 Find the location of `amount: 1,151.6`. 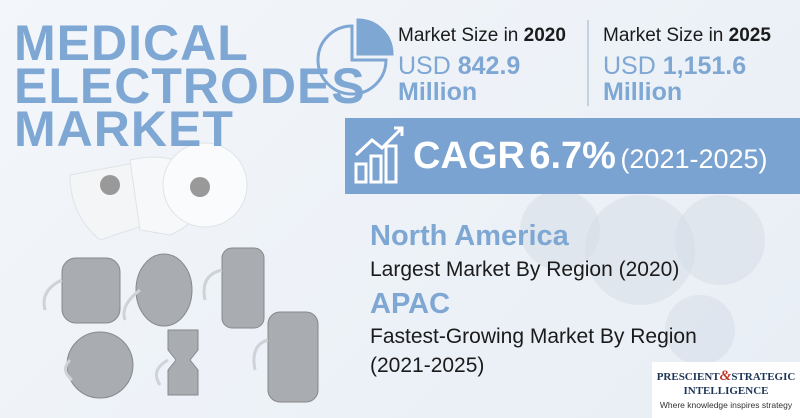

amount: 1,151.6 is located at coordinates (704, 66).